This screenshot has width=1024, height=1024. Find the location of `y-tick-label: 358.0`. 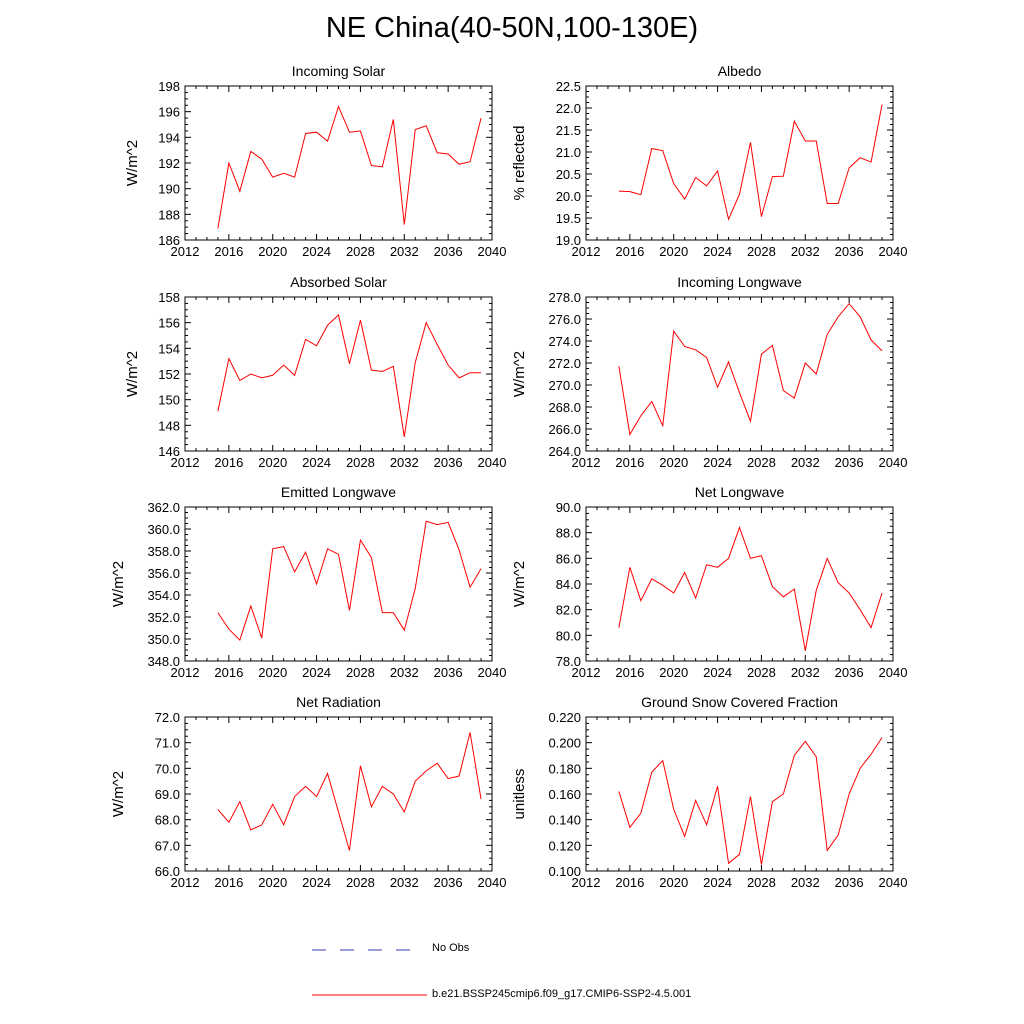

y-tick-label: 358.0 is located at coordinates (163, 551).